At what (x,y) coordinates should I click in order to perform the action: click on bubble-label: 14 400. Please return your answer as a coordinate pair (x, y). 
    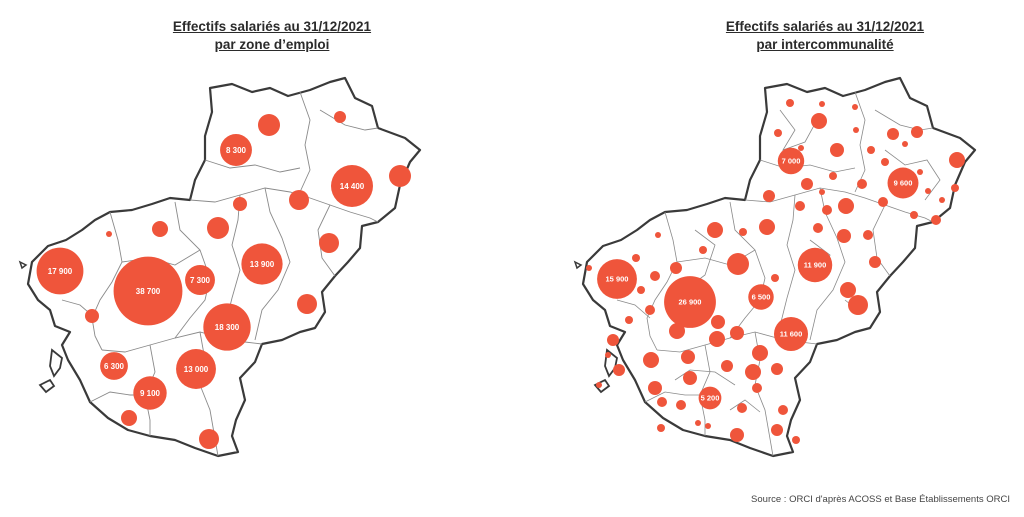
    Looking at the image, I should click on (352, 186).